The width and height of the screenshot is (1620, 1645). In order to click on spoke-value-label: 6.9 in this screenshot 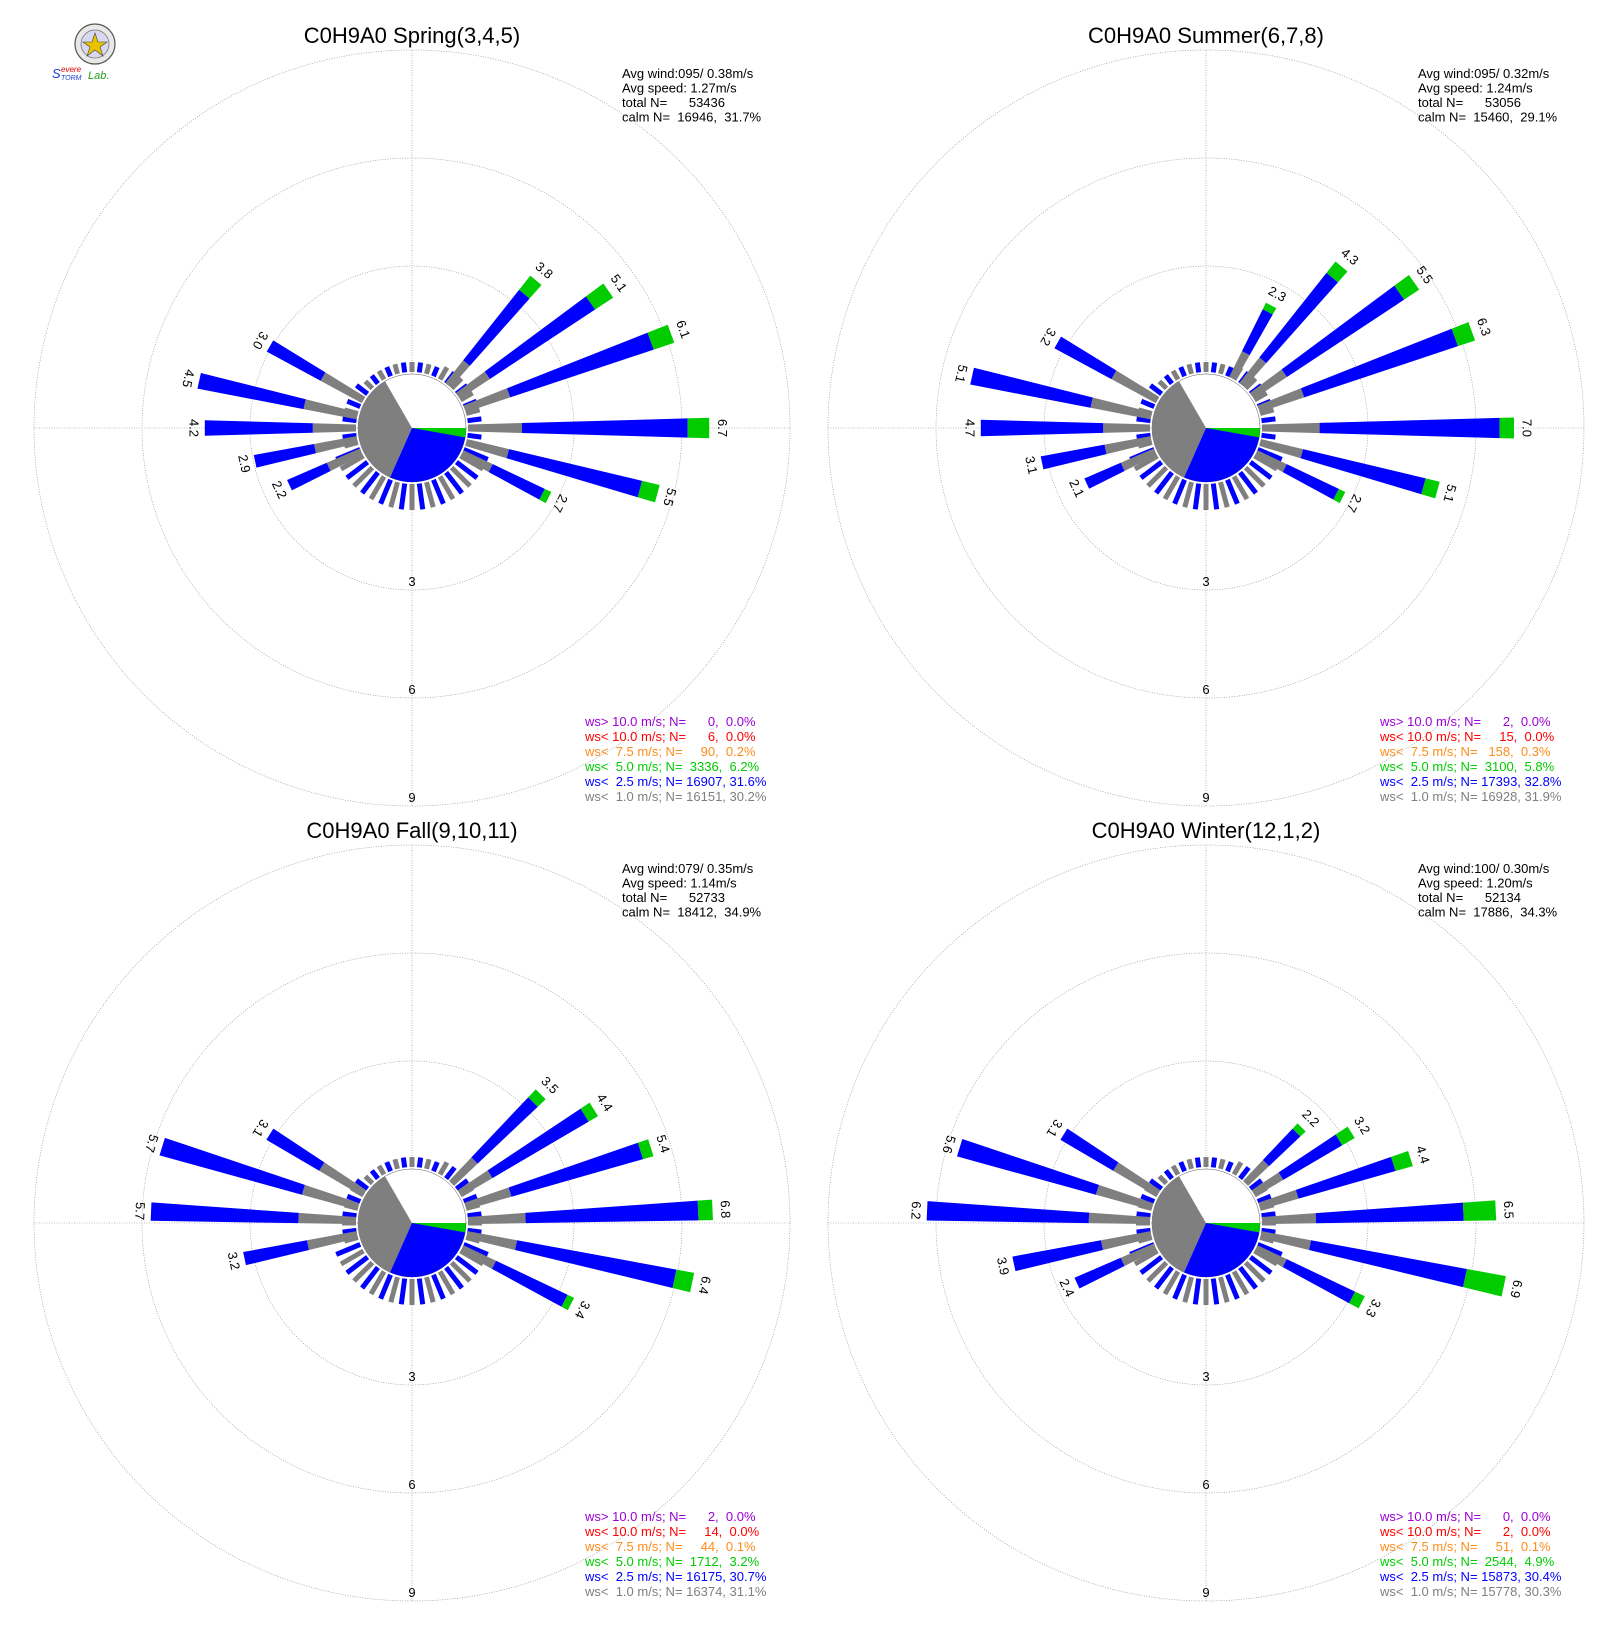, I will do `click(1516, 1289)`.